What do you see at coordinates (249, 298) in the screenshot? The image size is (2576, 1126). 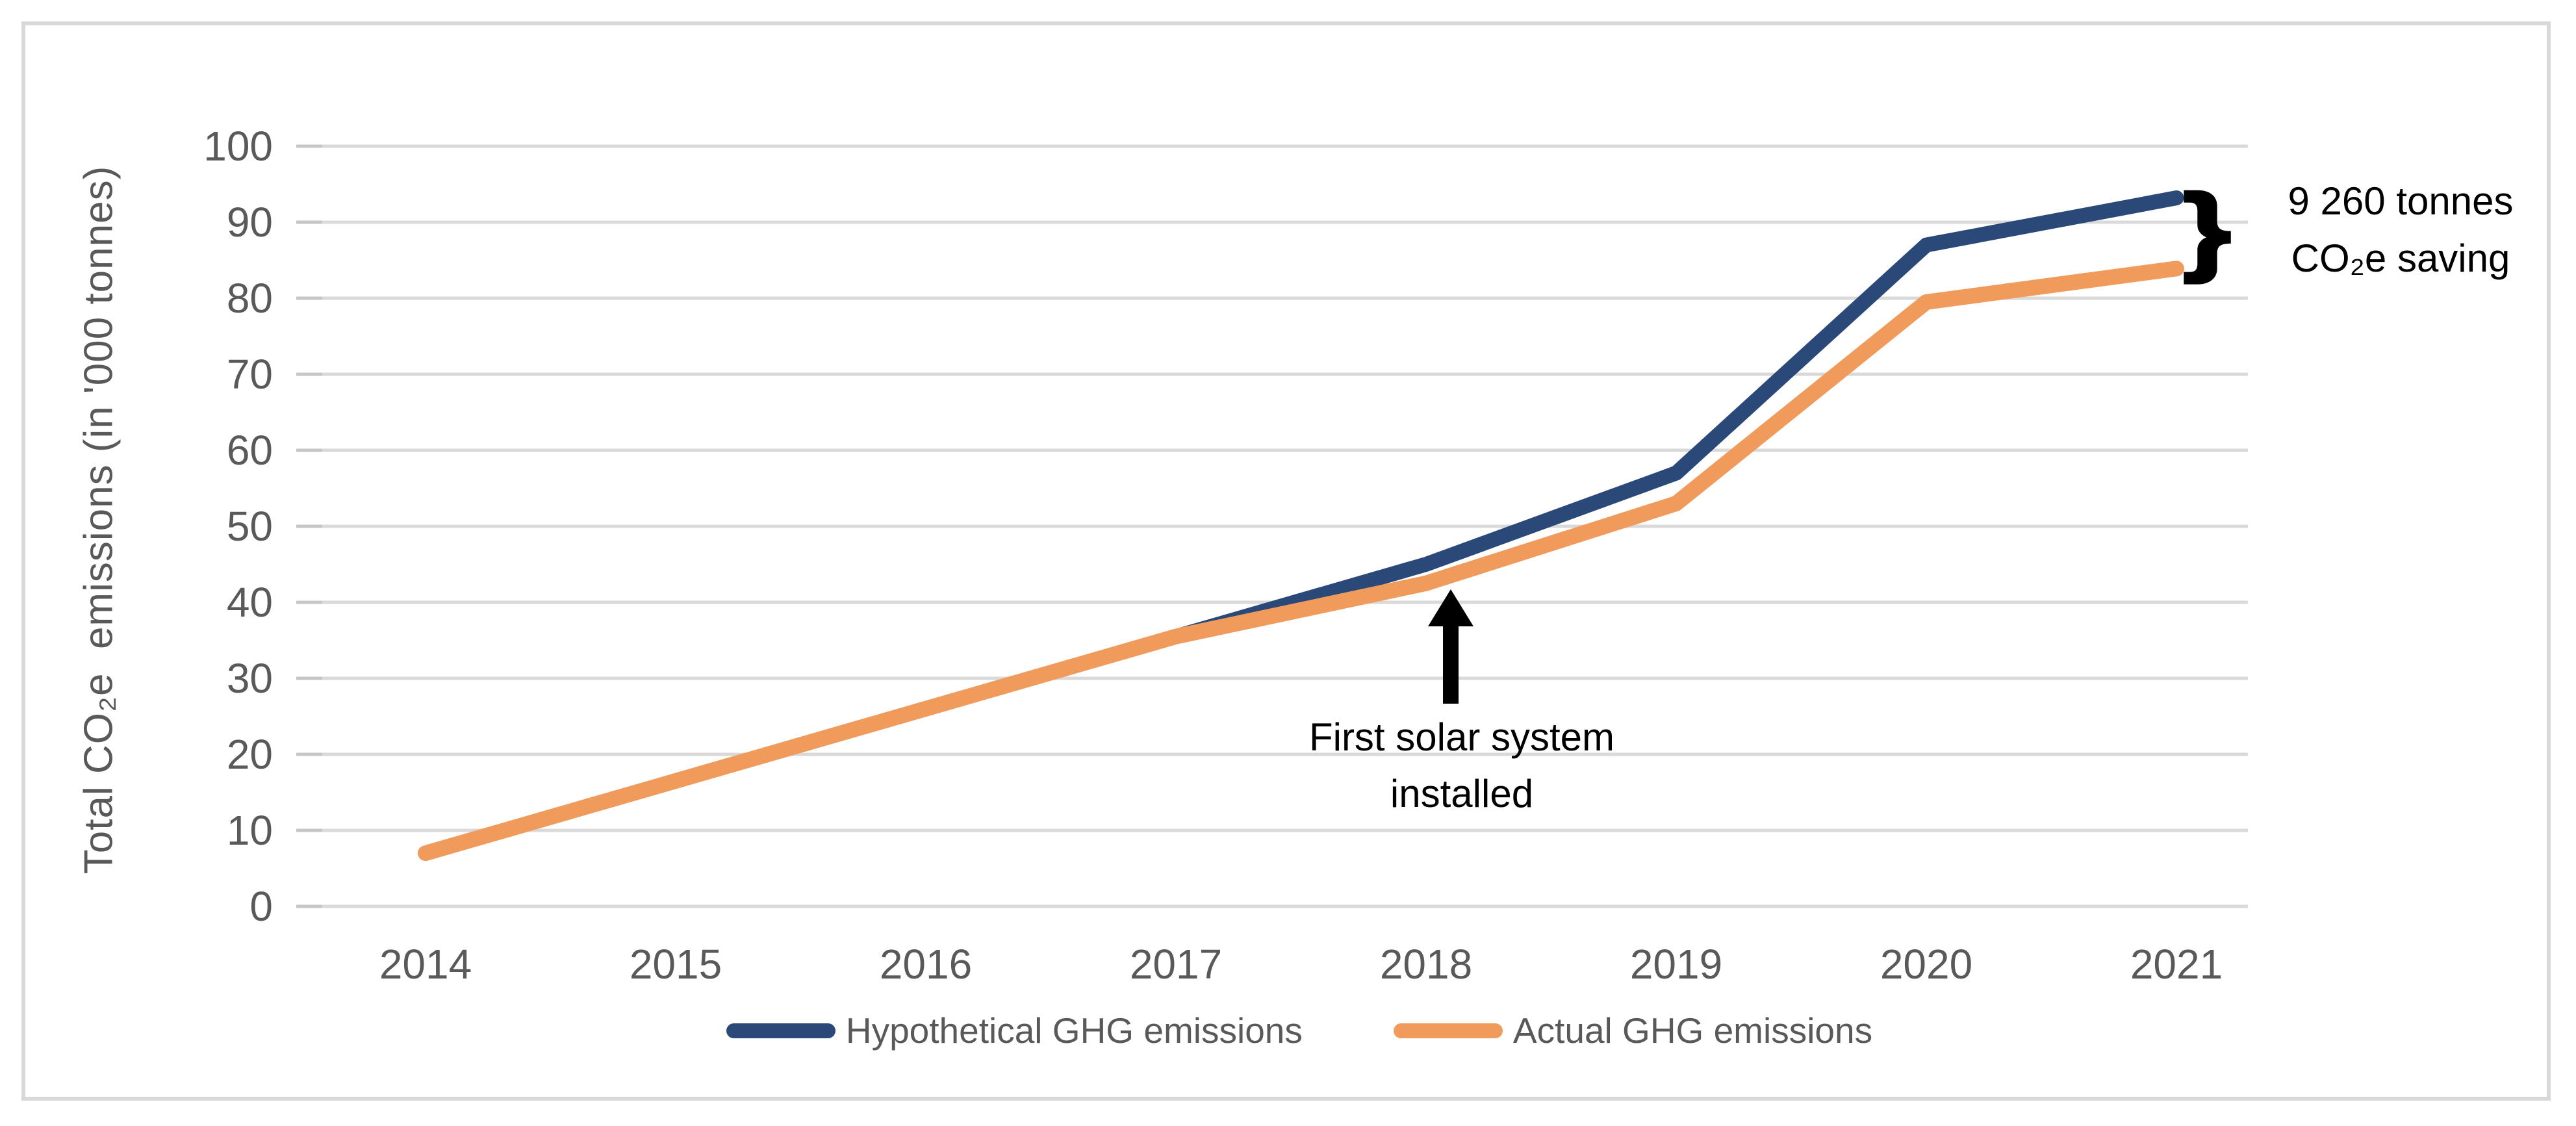 I see `y-tick-label-80: 80` at bounding box center [249, 298].